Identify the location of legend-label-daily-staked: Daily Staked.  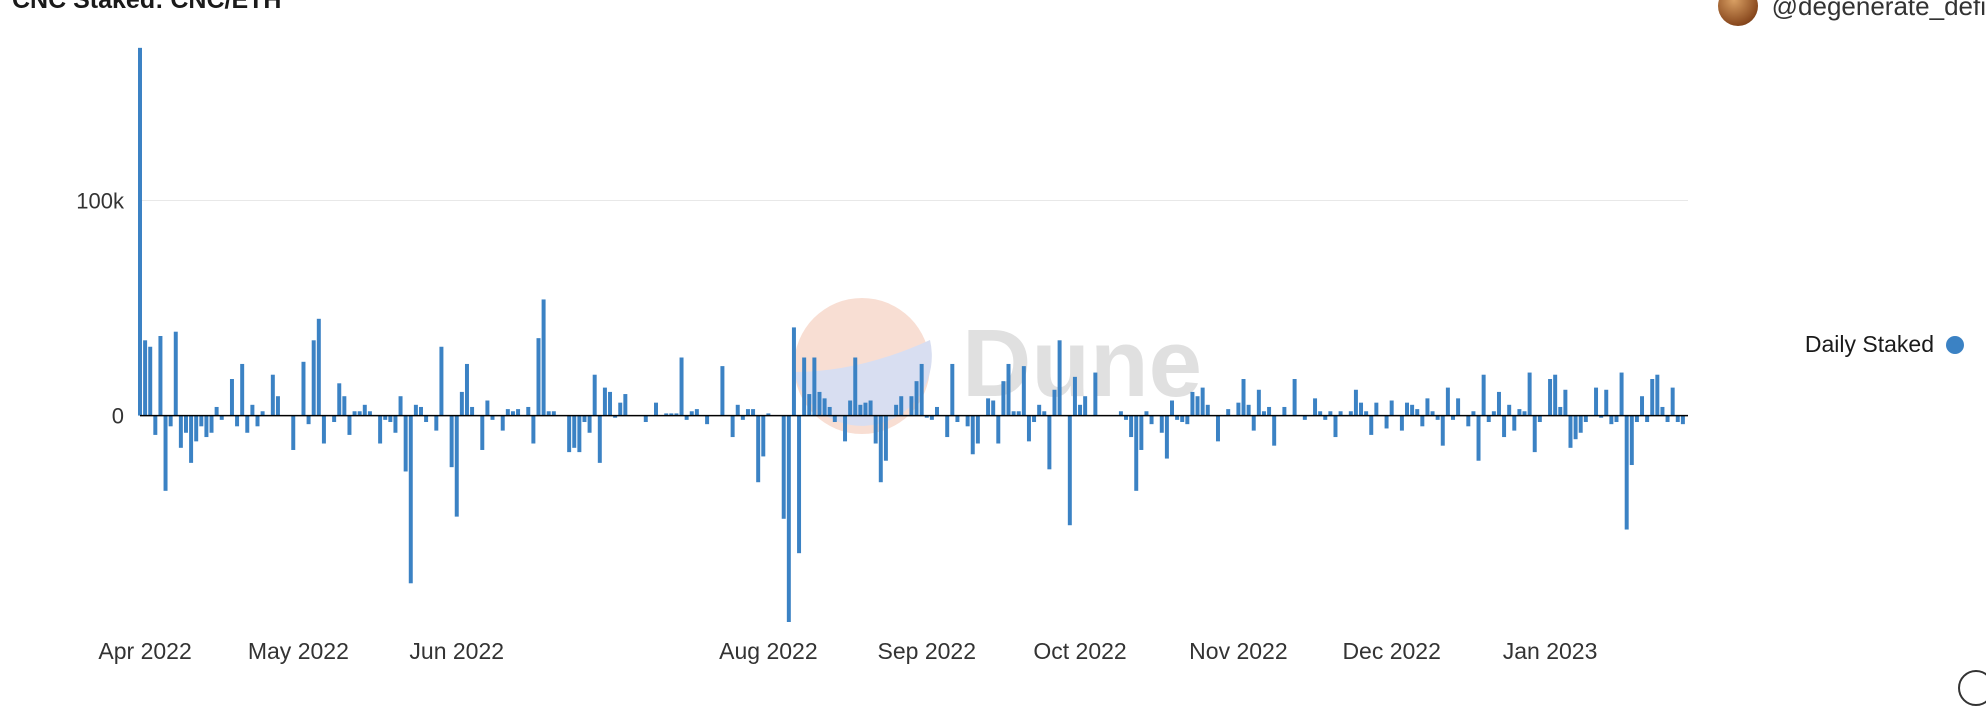
(1869, 344).